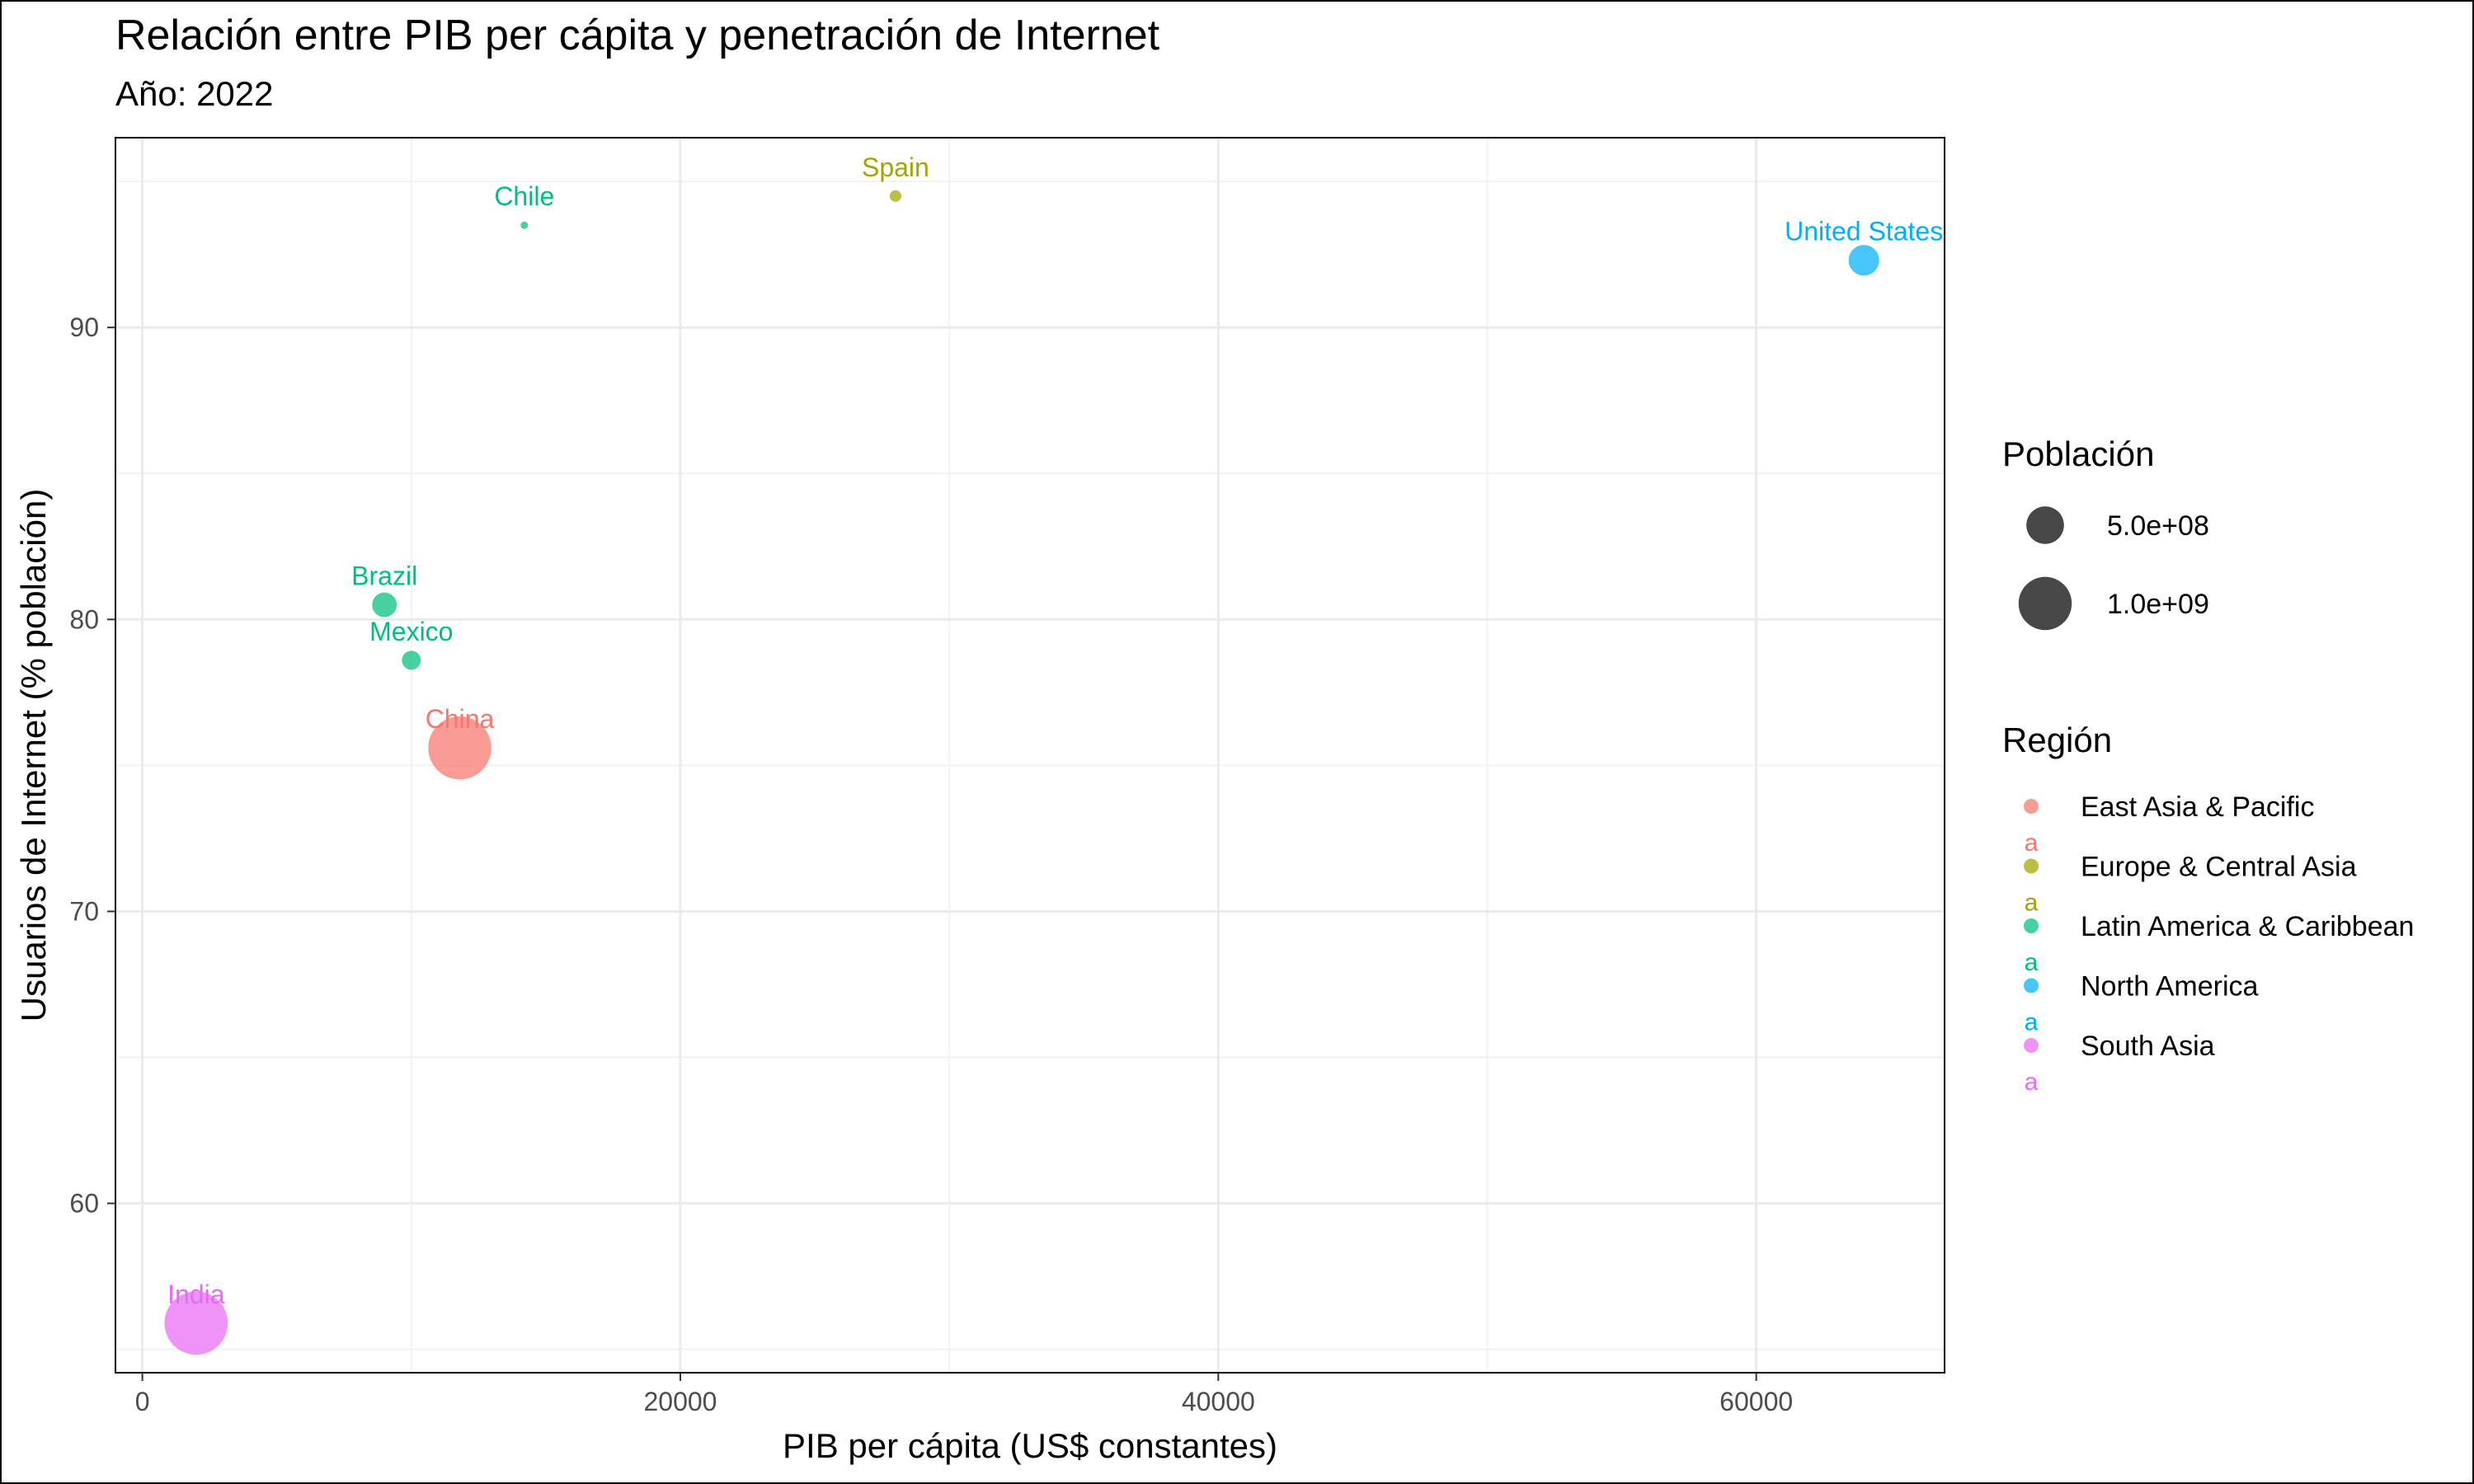  Describe the element at coordinates (524, 196) in the screenshot. I see `point-label: Chile` at that location.